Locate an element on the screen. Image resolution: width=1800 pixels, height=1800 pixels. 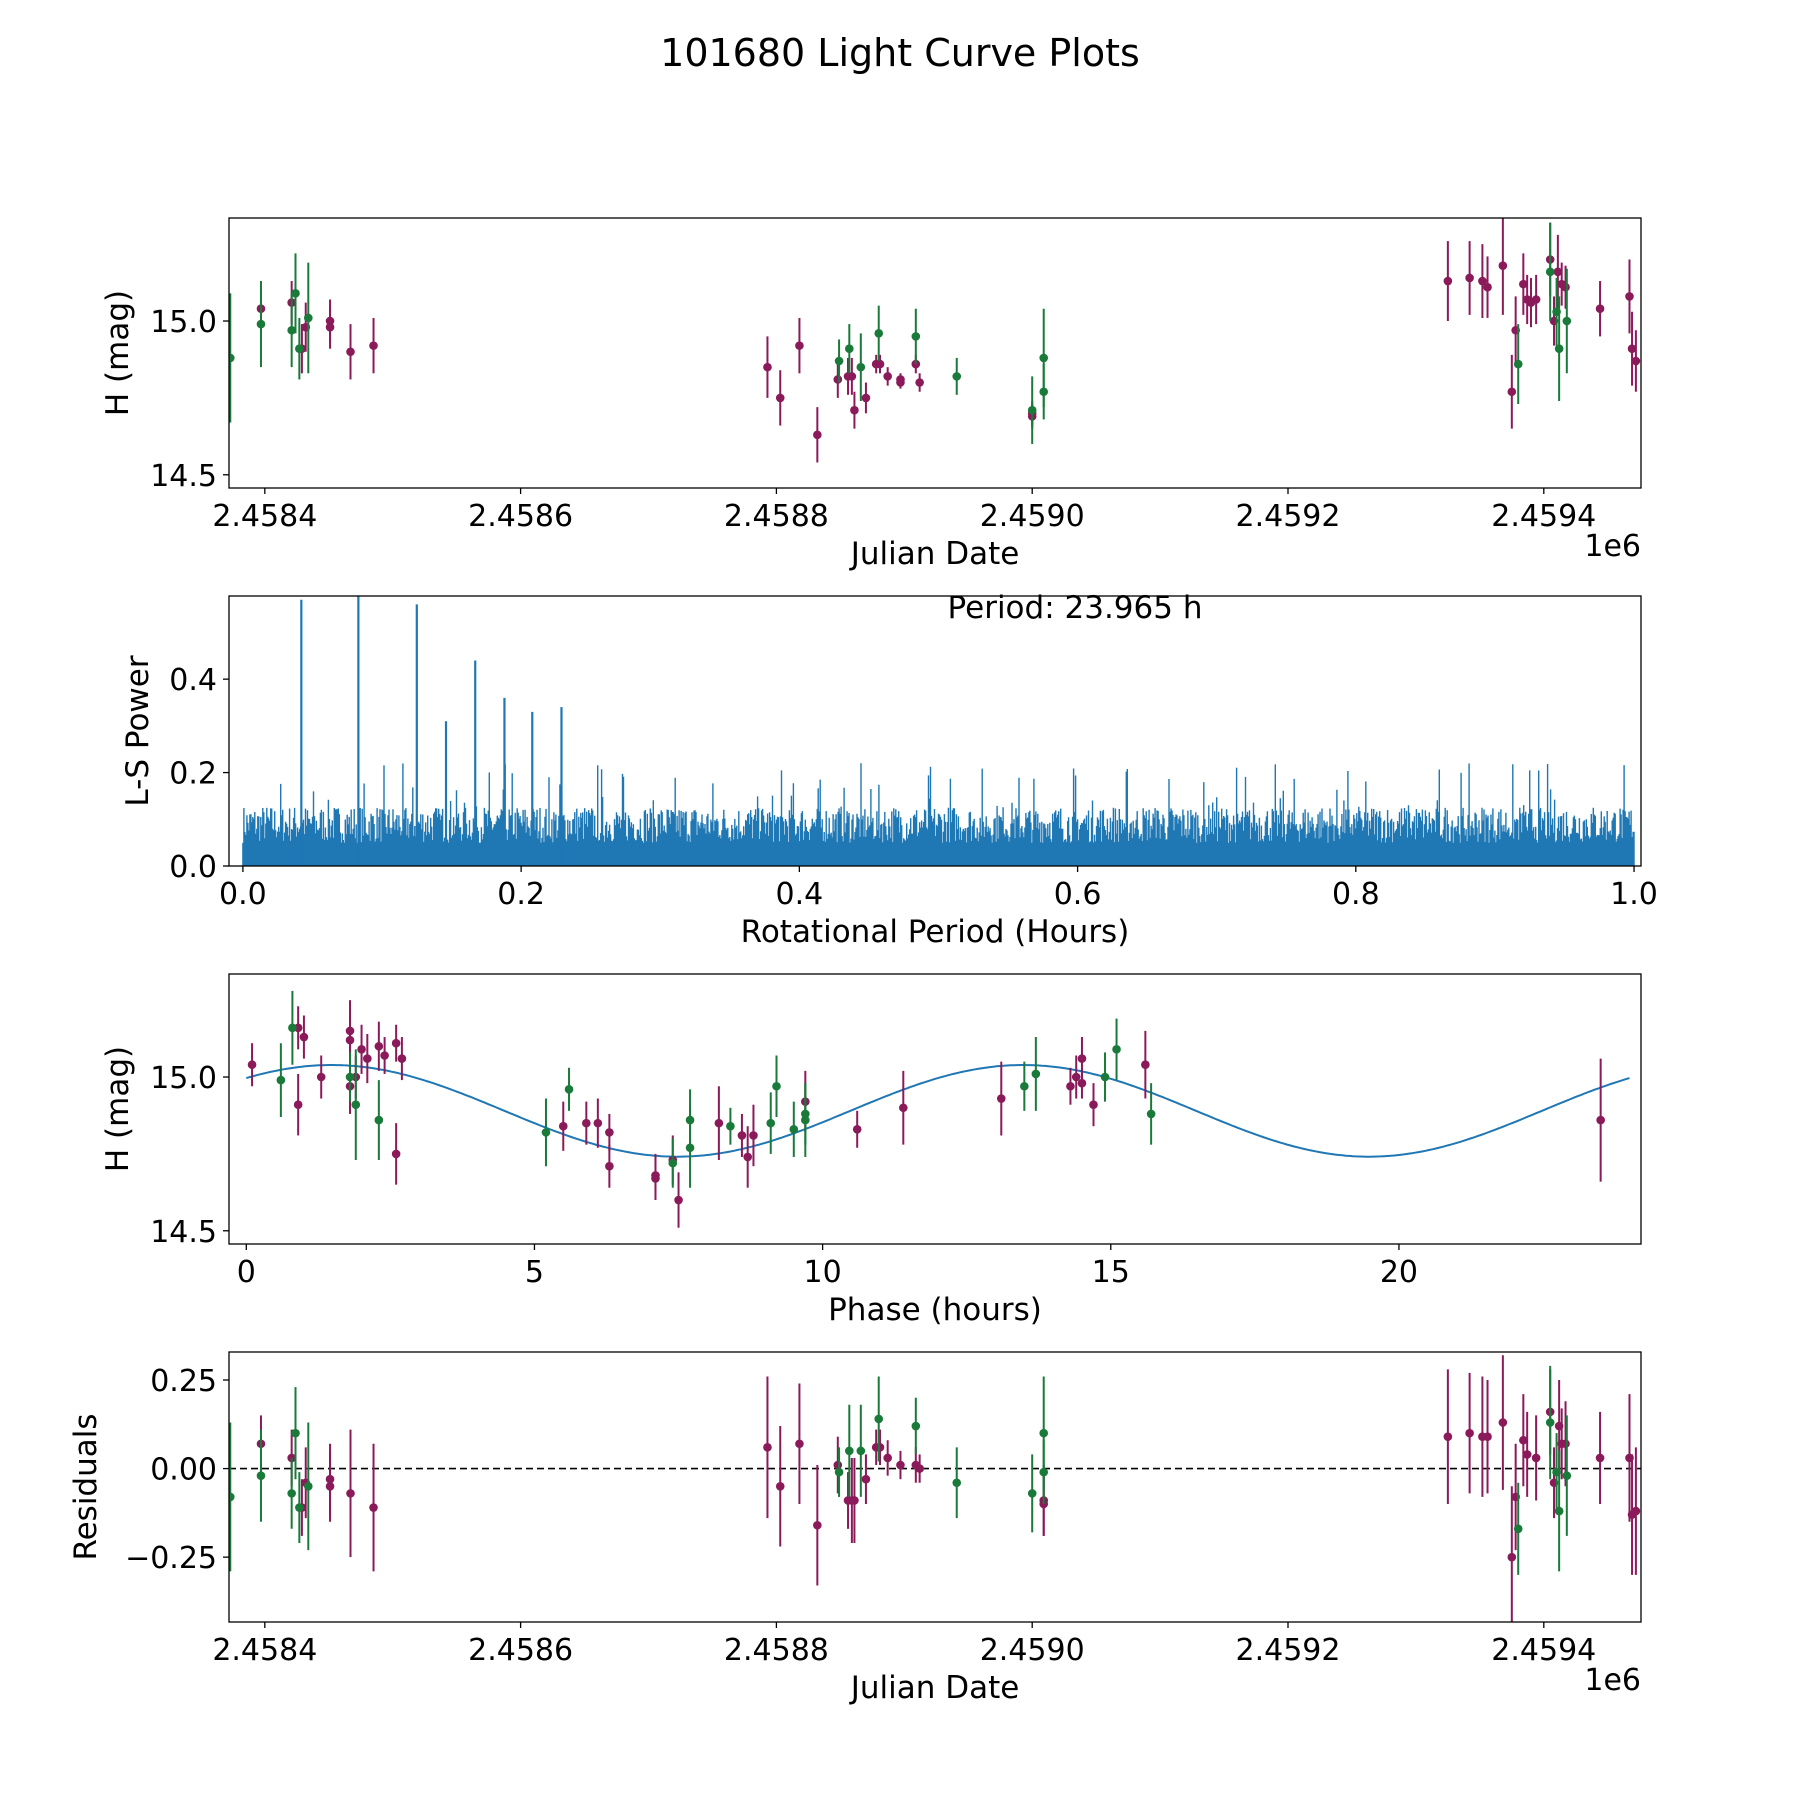
periodogram-line is located at coordinates (938, 814).